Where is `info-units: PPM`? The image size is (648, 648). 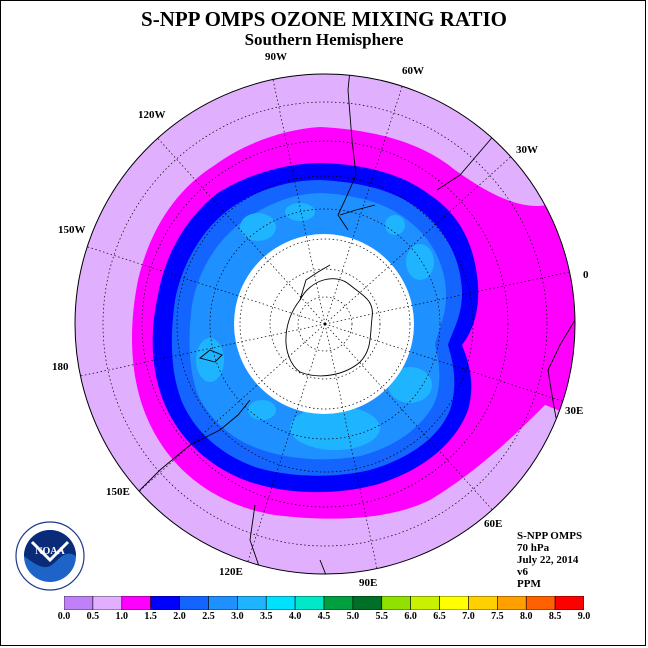
info-units: PPM is located at coordinates (529, 584).